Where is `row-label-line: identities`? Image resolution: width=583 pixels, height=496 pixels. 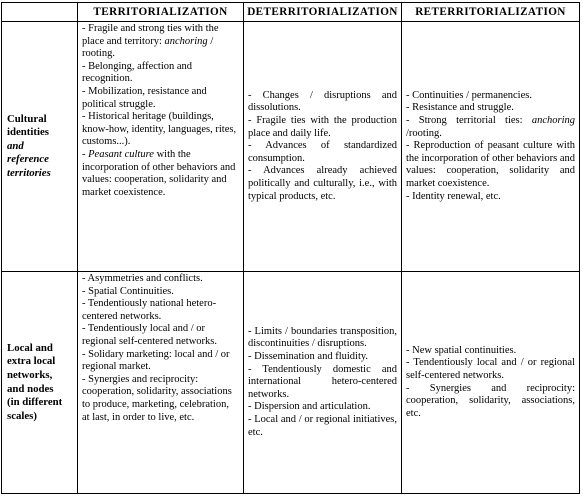 row-label-line: identities is located at coordinates (28, 132).